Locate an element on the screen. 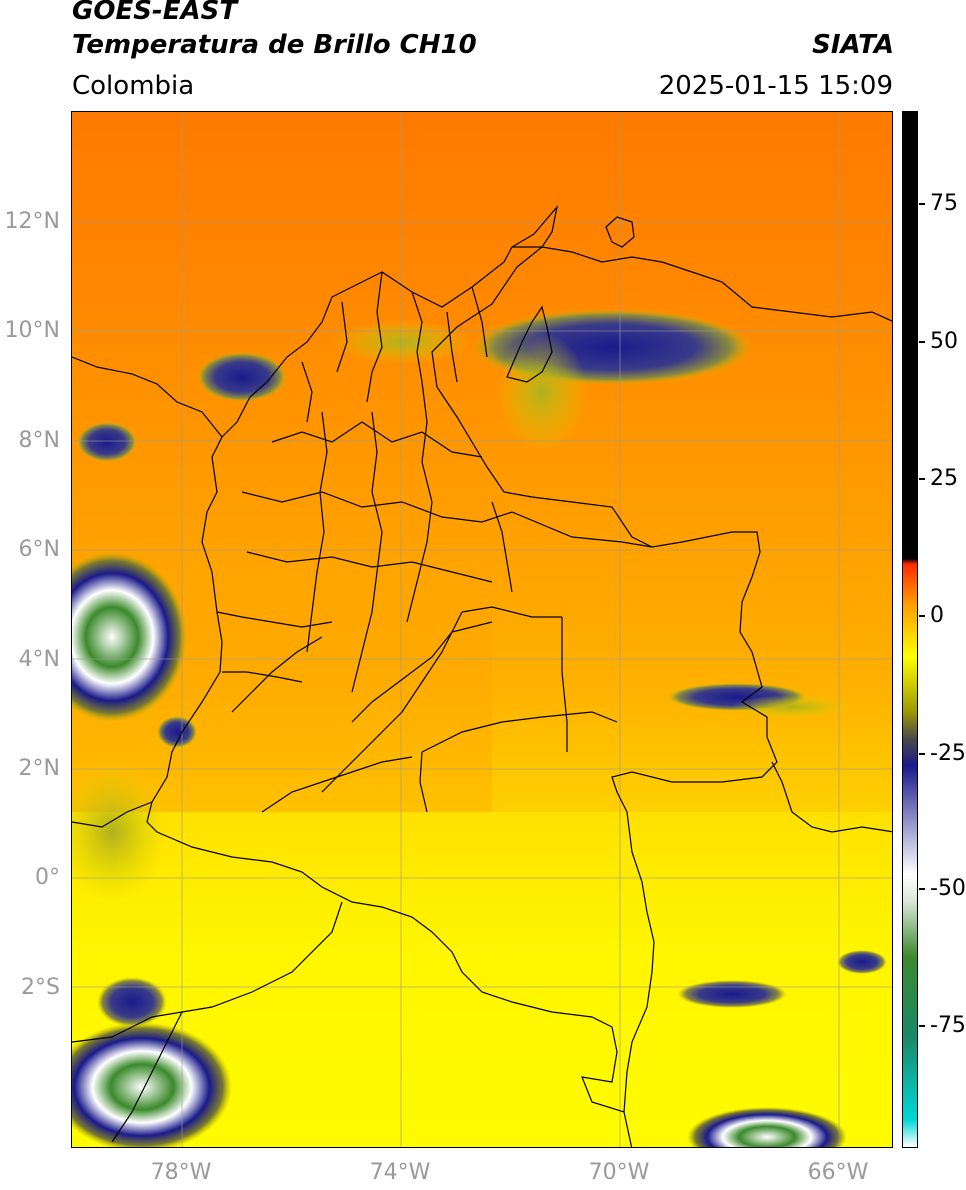 The image size is (966, 1190). cloud-olive-east is located at coordinates (792, 707).